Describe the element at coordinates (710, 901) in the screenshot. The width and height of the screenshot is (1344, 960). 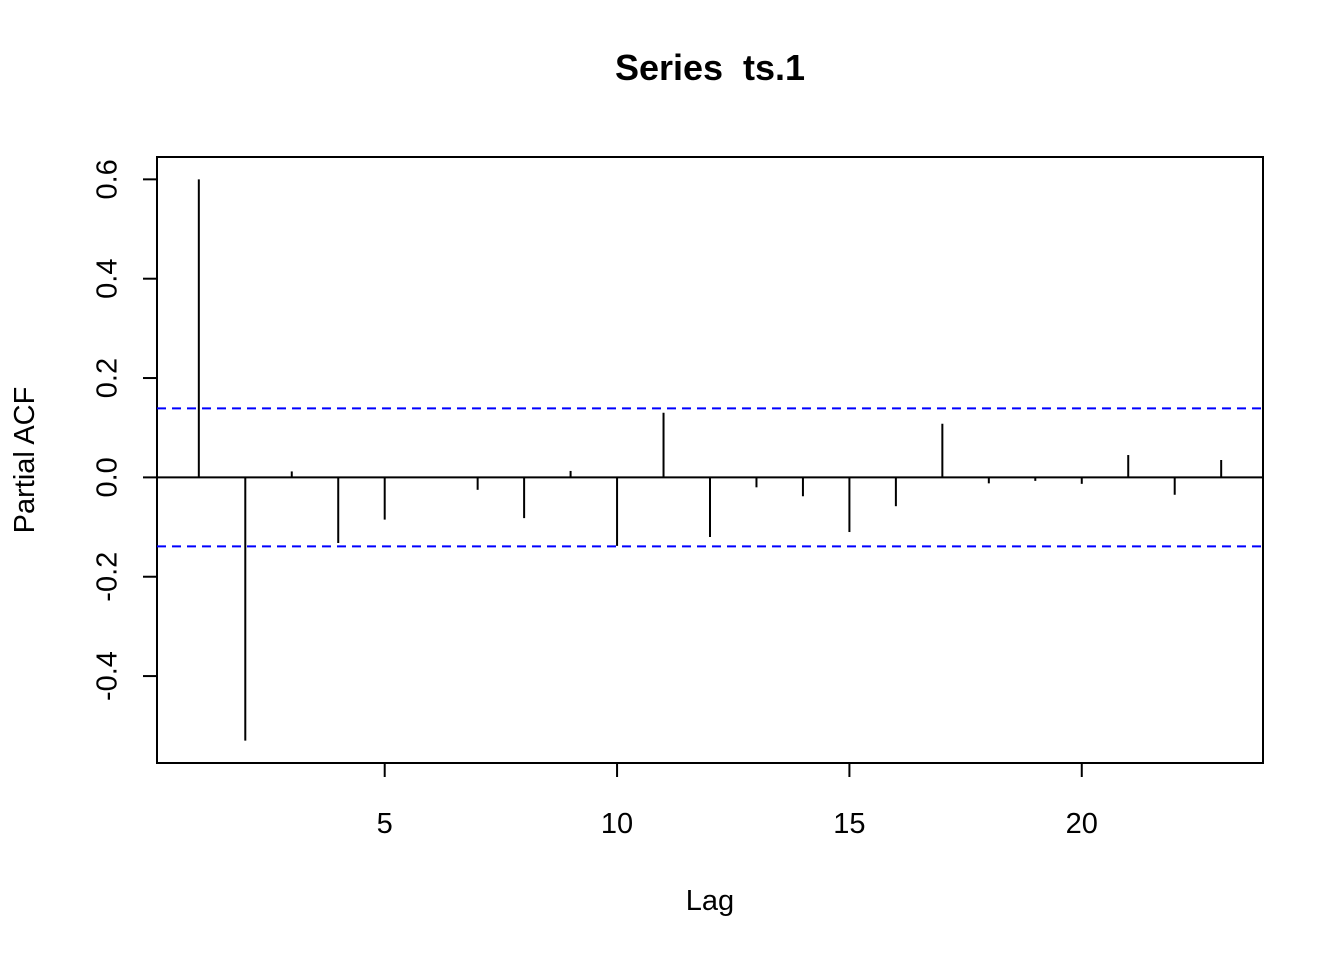
I see `x-axis-label: Lag` at that location.